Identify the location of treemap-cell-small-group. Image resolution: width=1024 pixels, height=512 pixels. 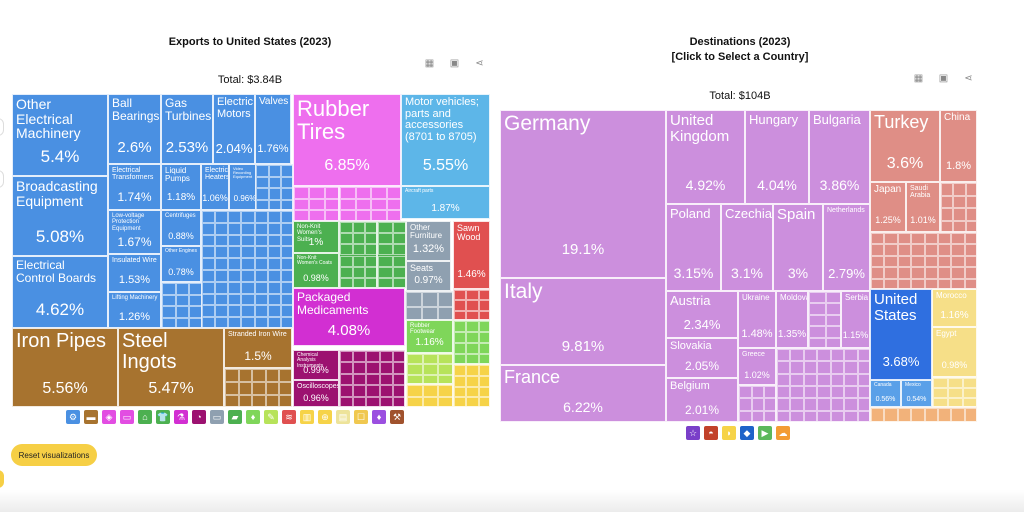
(429, 368).